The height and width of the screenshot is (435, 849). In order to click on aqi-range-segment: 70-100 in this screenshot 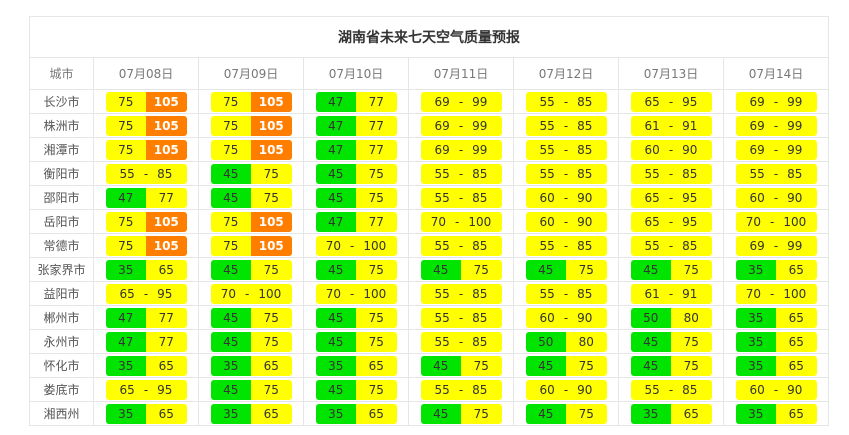, I will do `click(461, 221)`.